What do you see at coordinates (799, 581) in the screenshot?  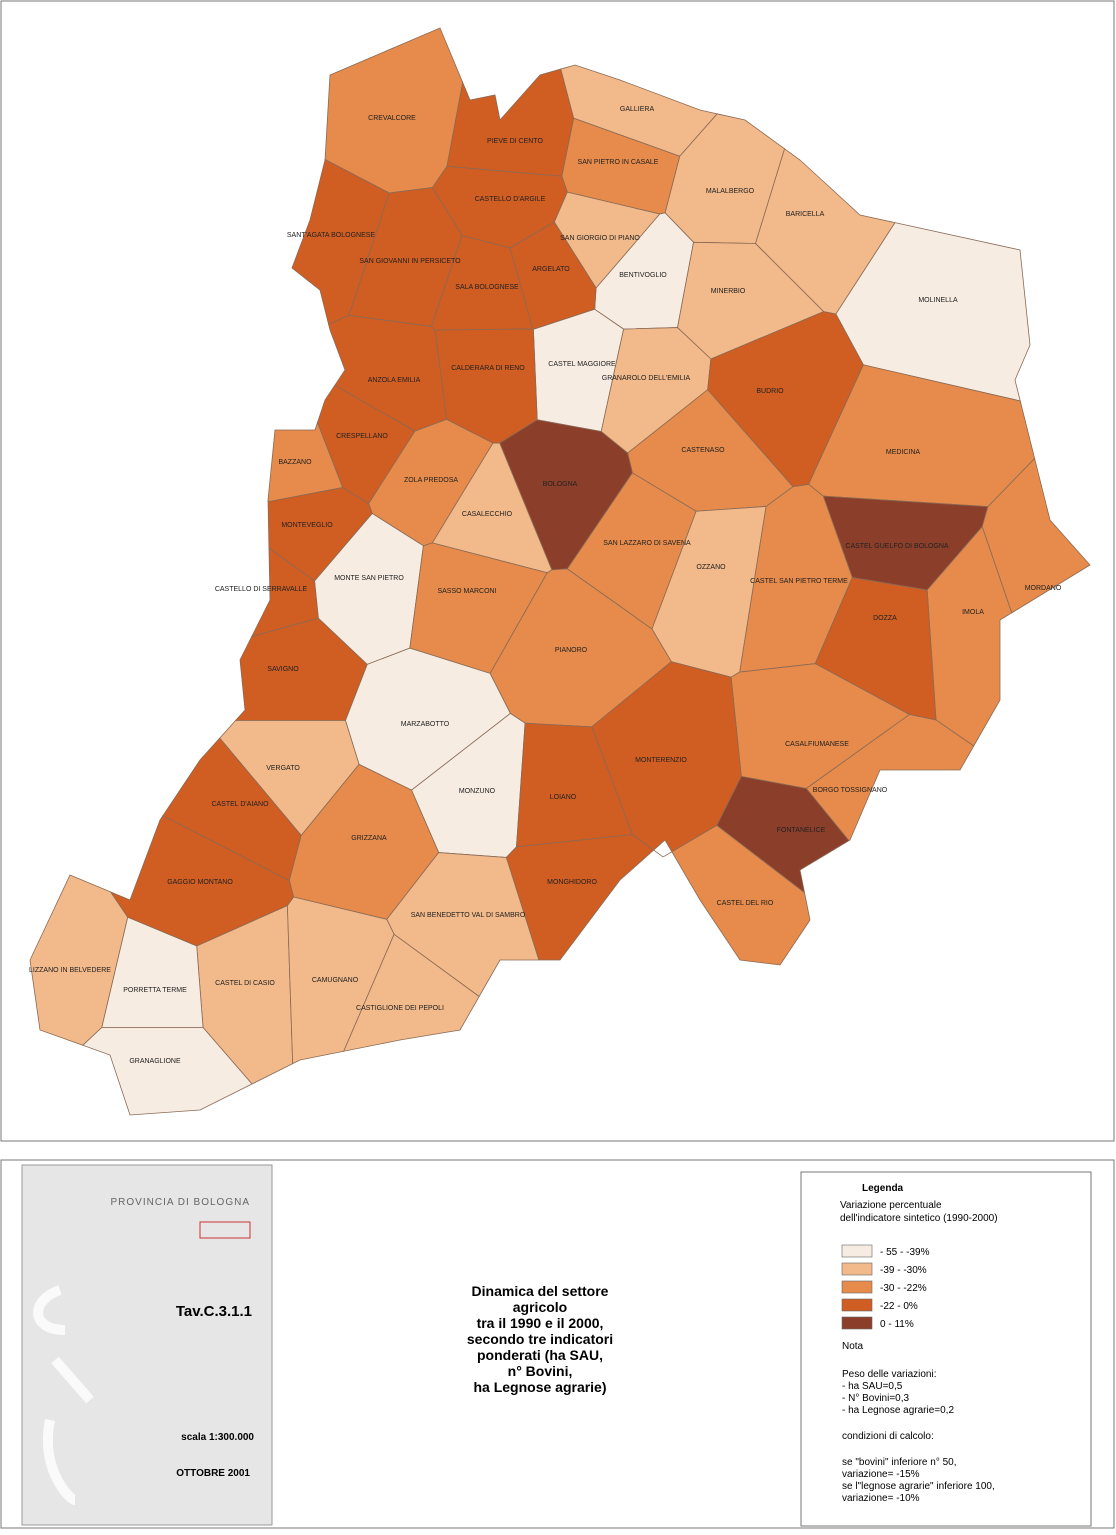 I see `municipality-label: CASTEL SAN PIETRO TERME` at bounding box center [799, 581].